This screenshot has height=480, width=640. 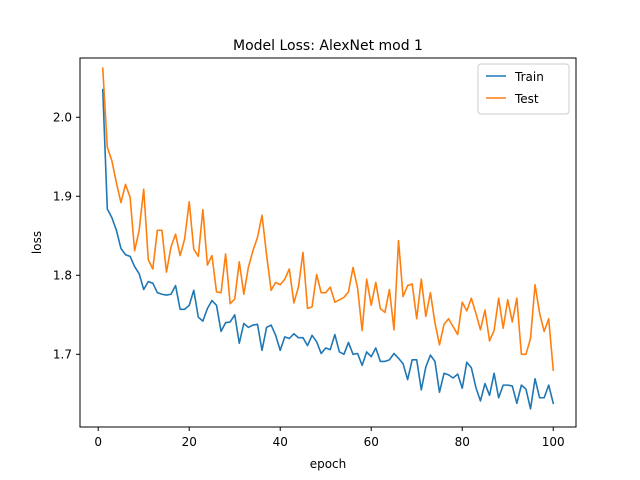 What do you see at coordinates (328, 46) in the screenshot?
I see `chart-title: Model Loss: AlexNet mod 1` at bounding box center [328, 46].